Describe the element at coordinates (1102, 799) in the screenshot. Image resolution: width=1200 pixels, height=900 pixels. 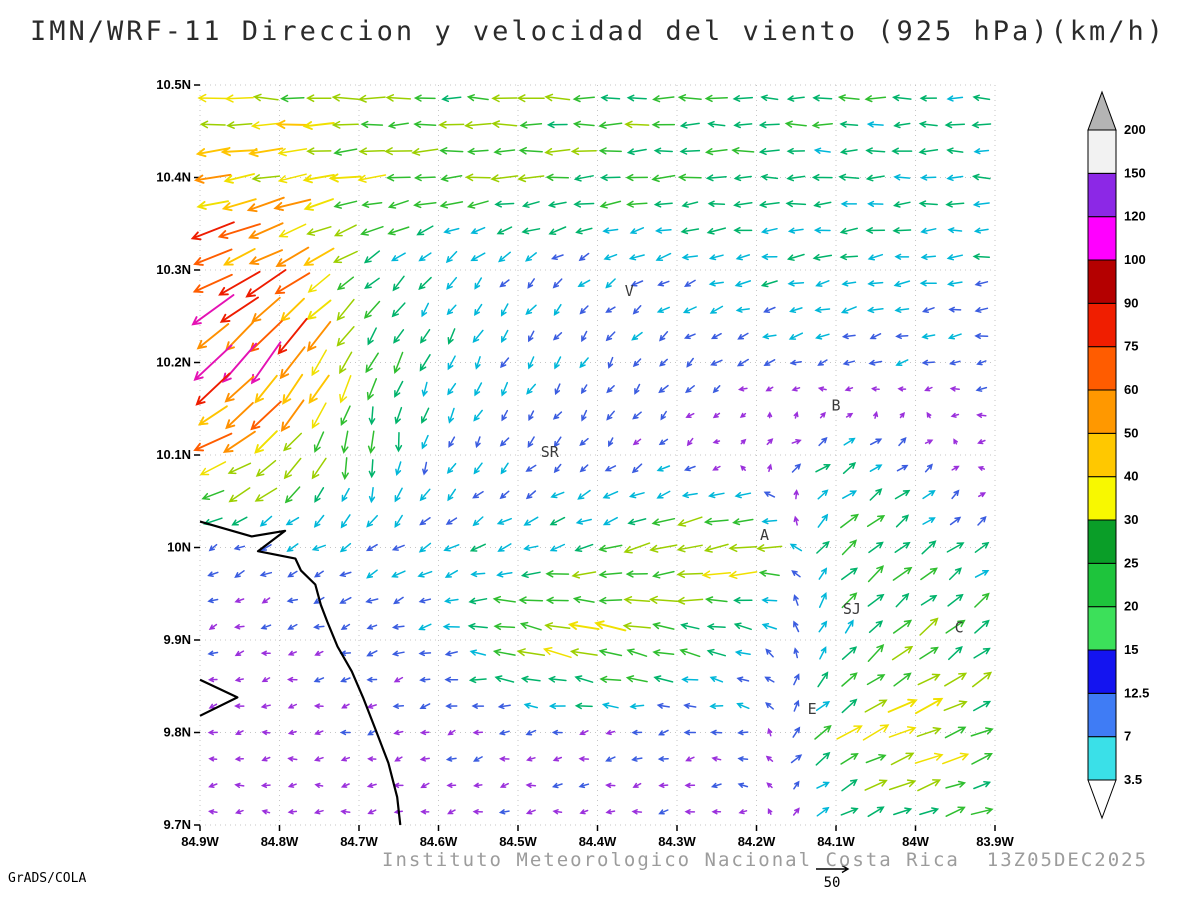
I see `colorbar-under-triangle` at that location.